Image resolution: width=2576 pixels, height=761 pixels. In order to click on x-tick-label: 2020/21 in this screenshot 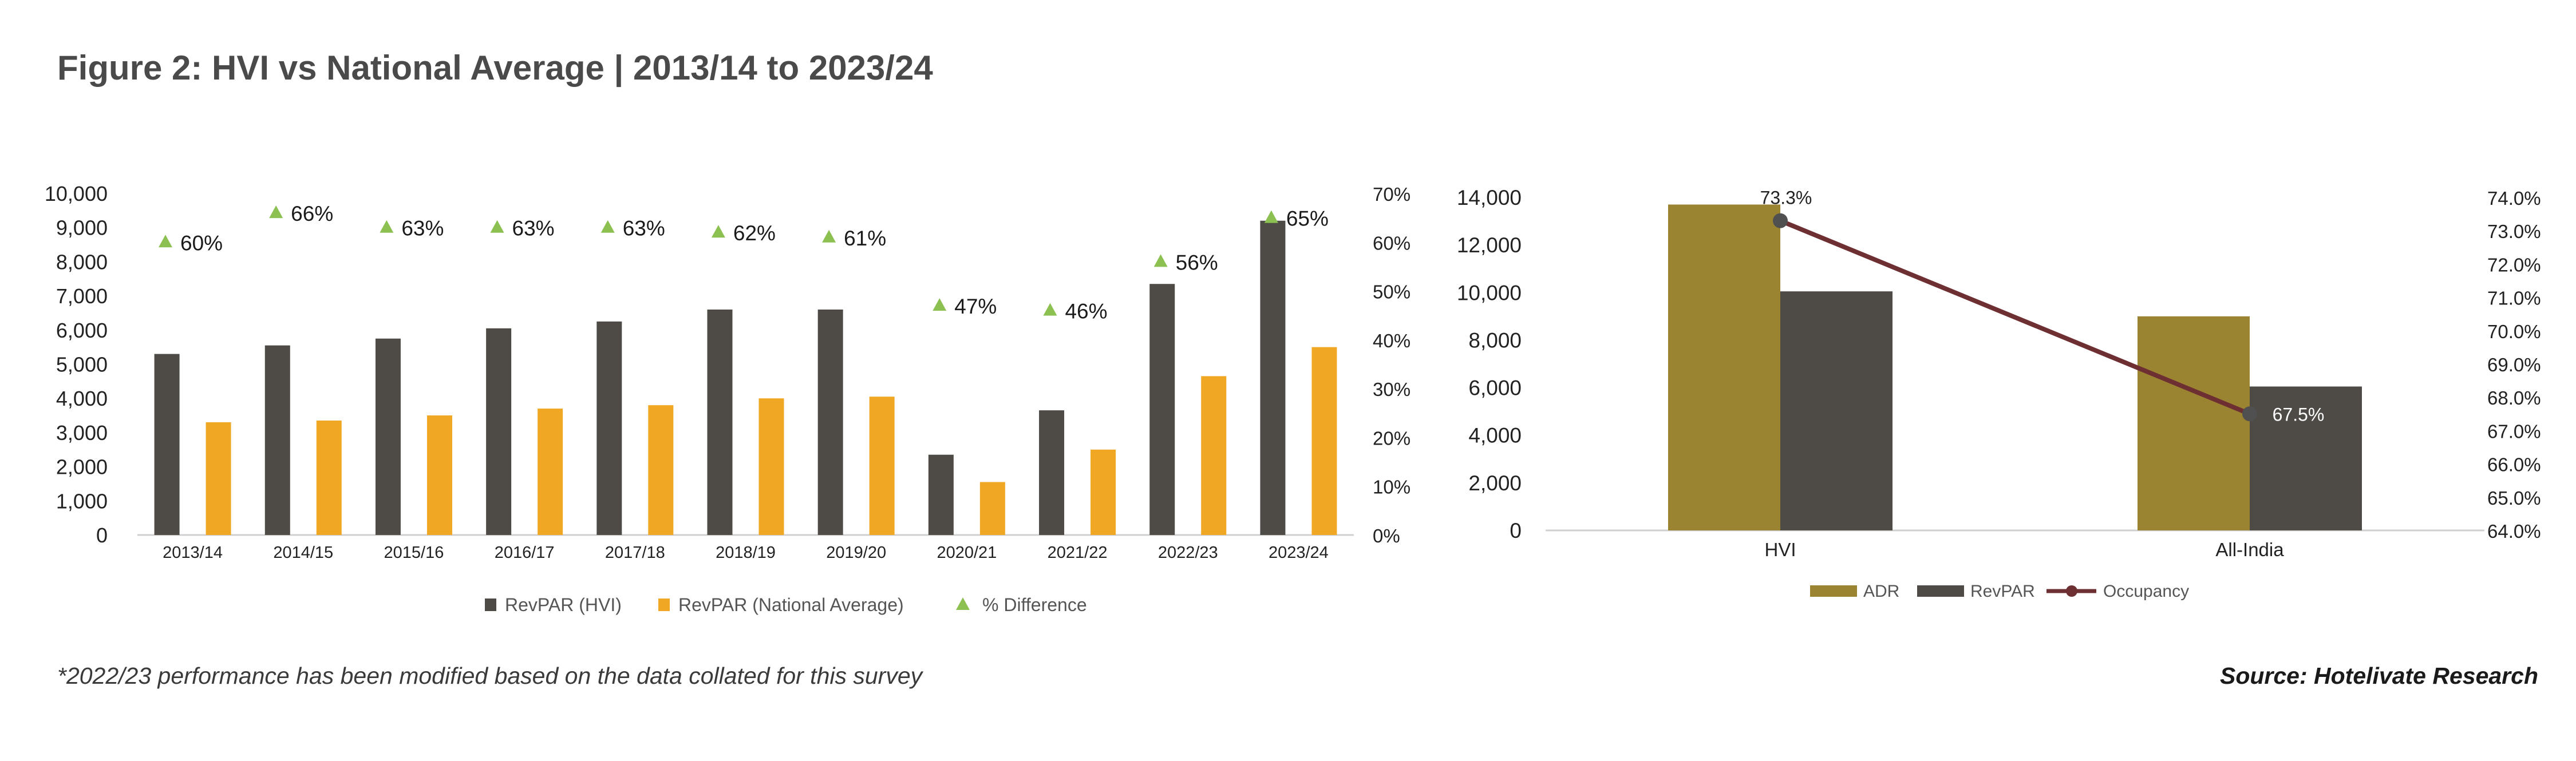, I will do `click(967, 553)`.